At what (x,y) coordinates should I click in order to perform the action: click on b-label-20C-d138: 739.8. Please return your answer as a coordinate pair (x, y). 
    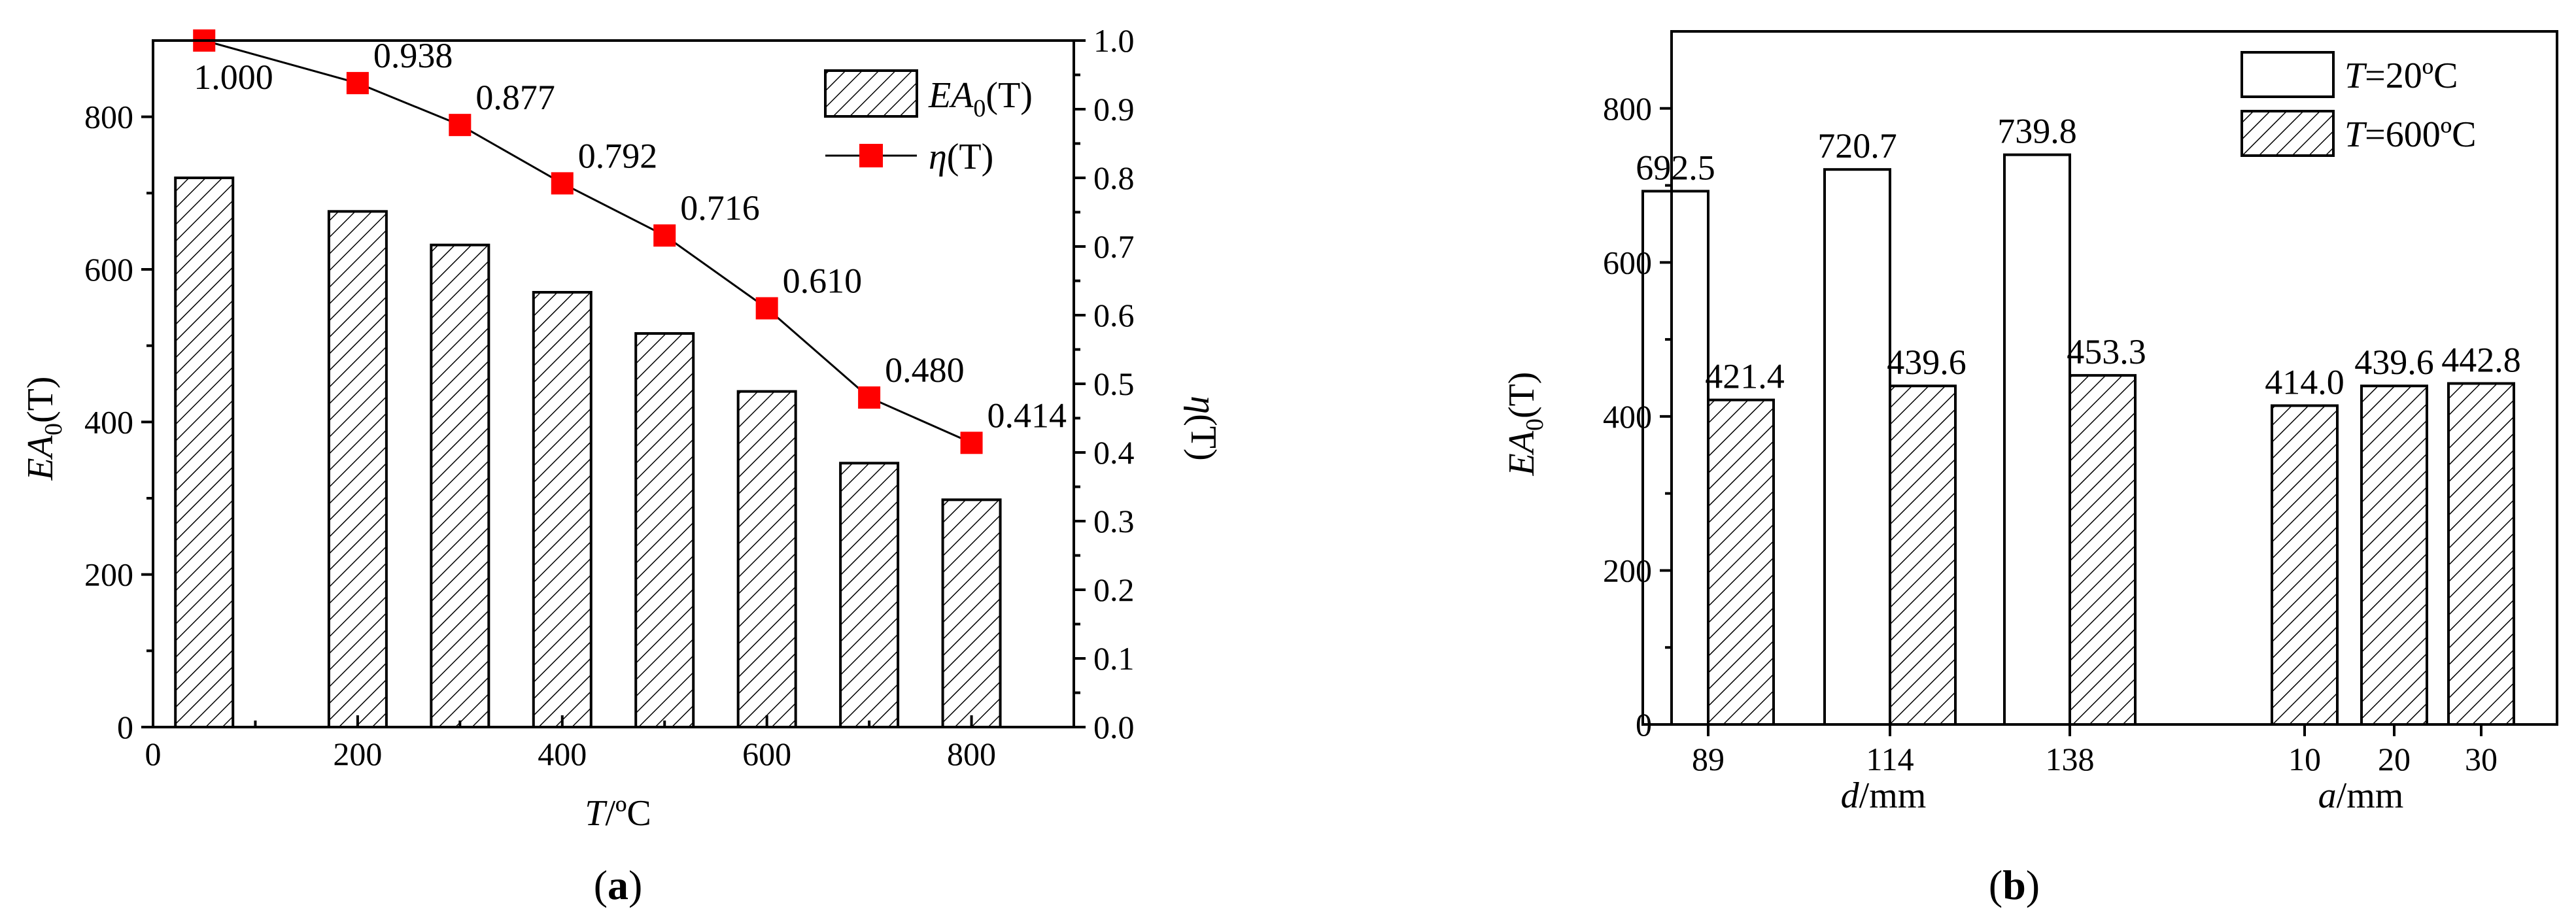
    Looking at the image, I should click on (2037, 131).